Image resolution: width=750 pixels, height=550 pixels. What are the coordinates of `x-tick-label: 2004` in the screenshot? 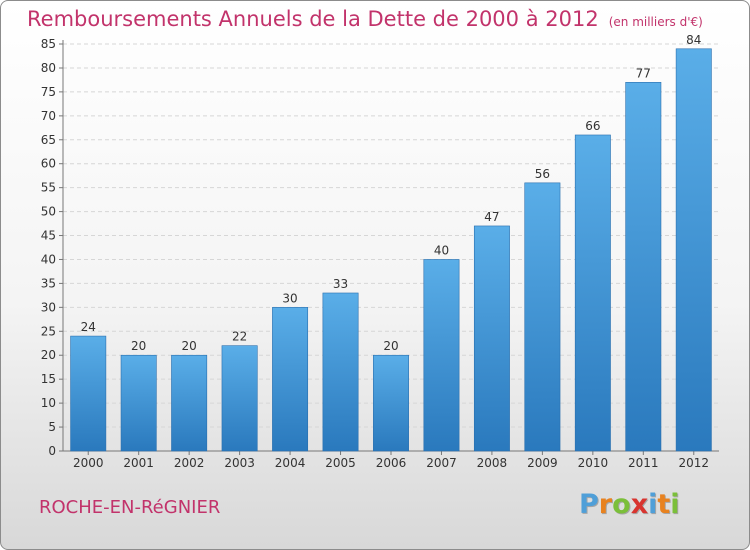 It's located at (290, 463).